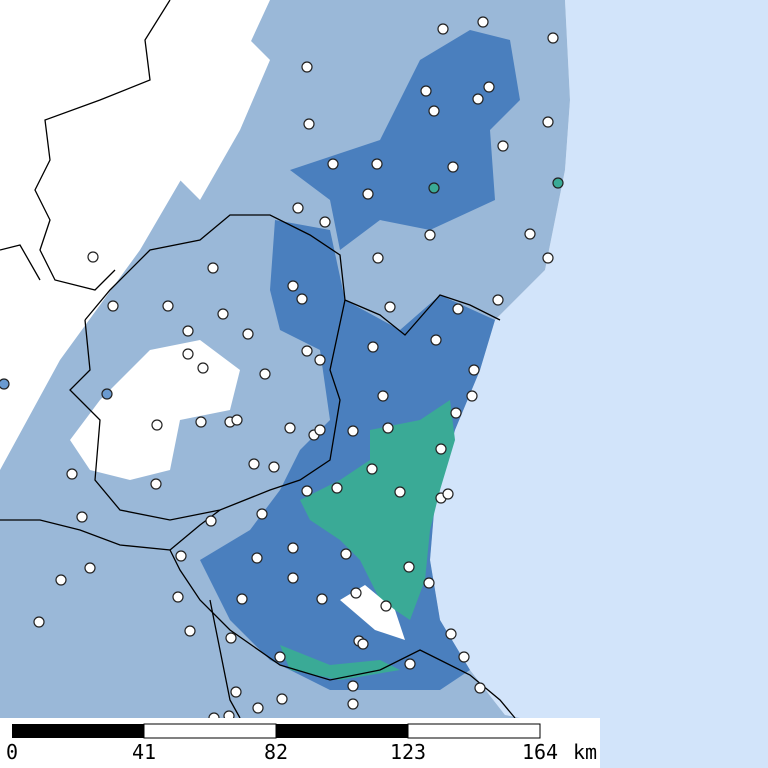 This screenshot has width=768, height=768. Describe the element at coordinates (585, 752) in the screenshot. I see `scale-unit: km` at that location.